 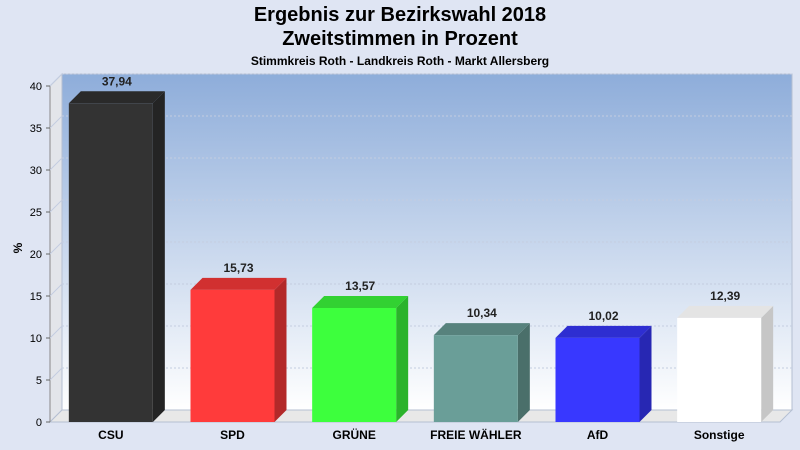 What do you see at coordinates (36, 171) in the screenshot?
I see `y-tick-label: 30` at bounding box center [36, 171].